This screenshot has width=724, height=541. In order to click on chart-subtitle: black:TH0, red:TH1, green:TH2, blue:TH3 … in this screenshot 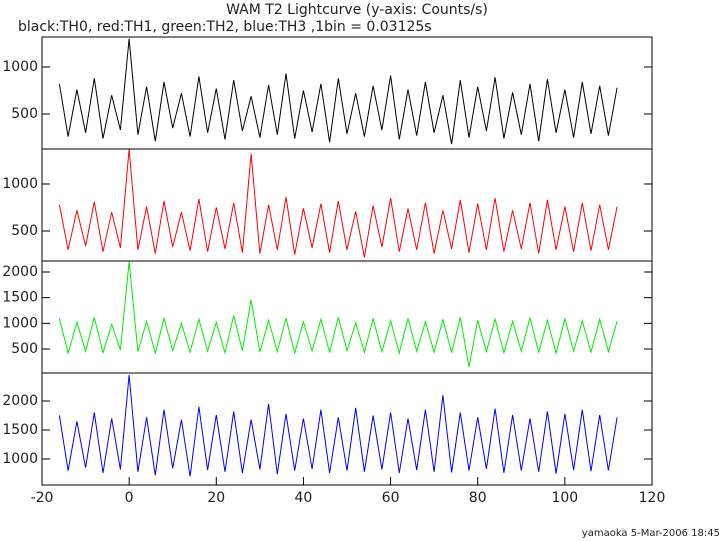, I will do `click(225, 27)`.